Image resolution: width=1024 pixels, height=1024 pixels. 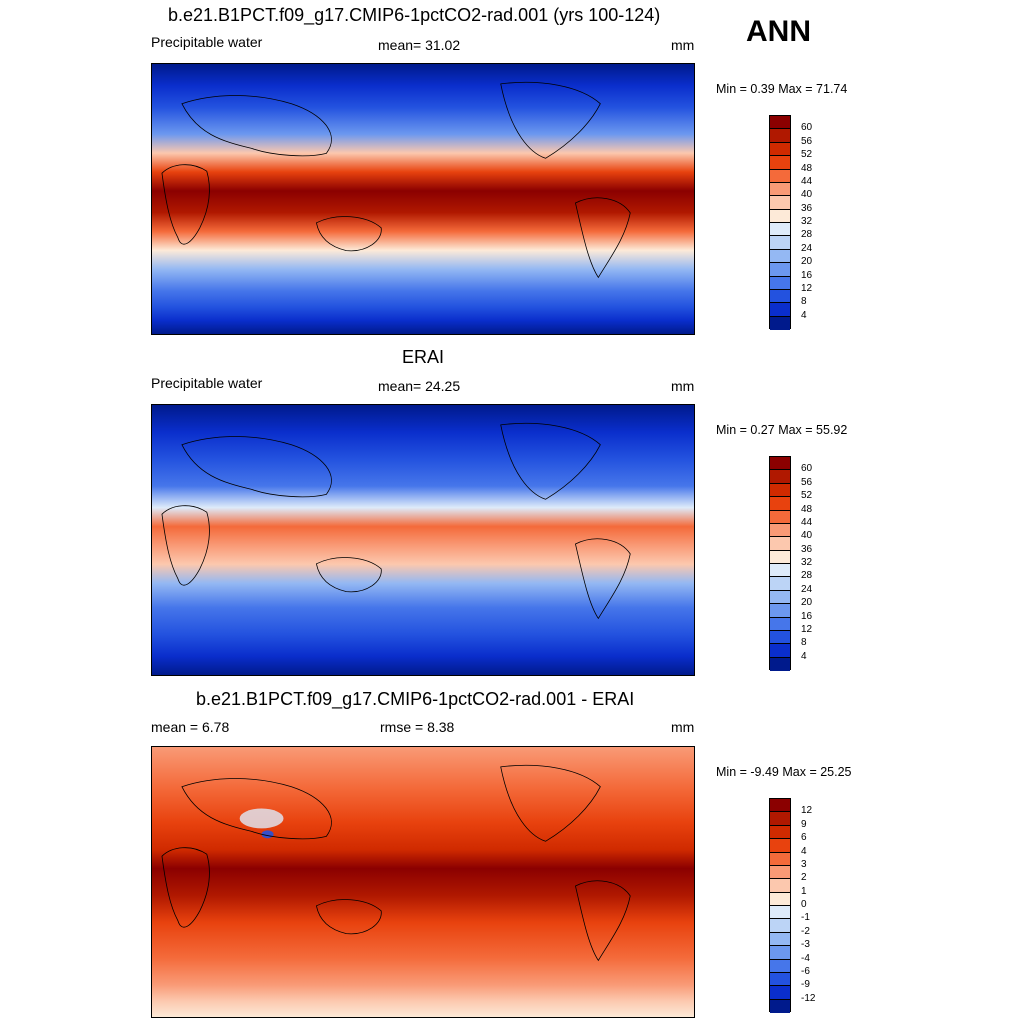 I want to click on panel2-map, so click(x=423, y=540).